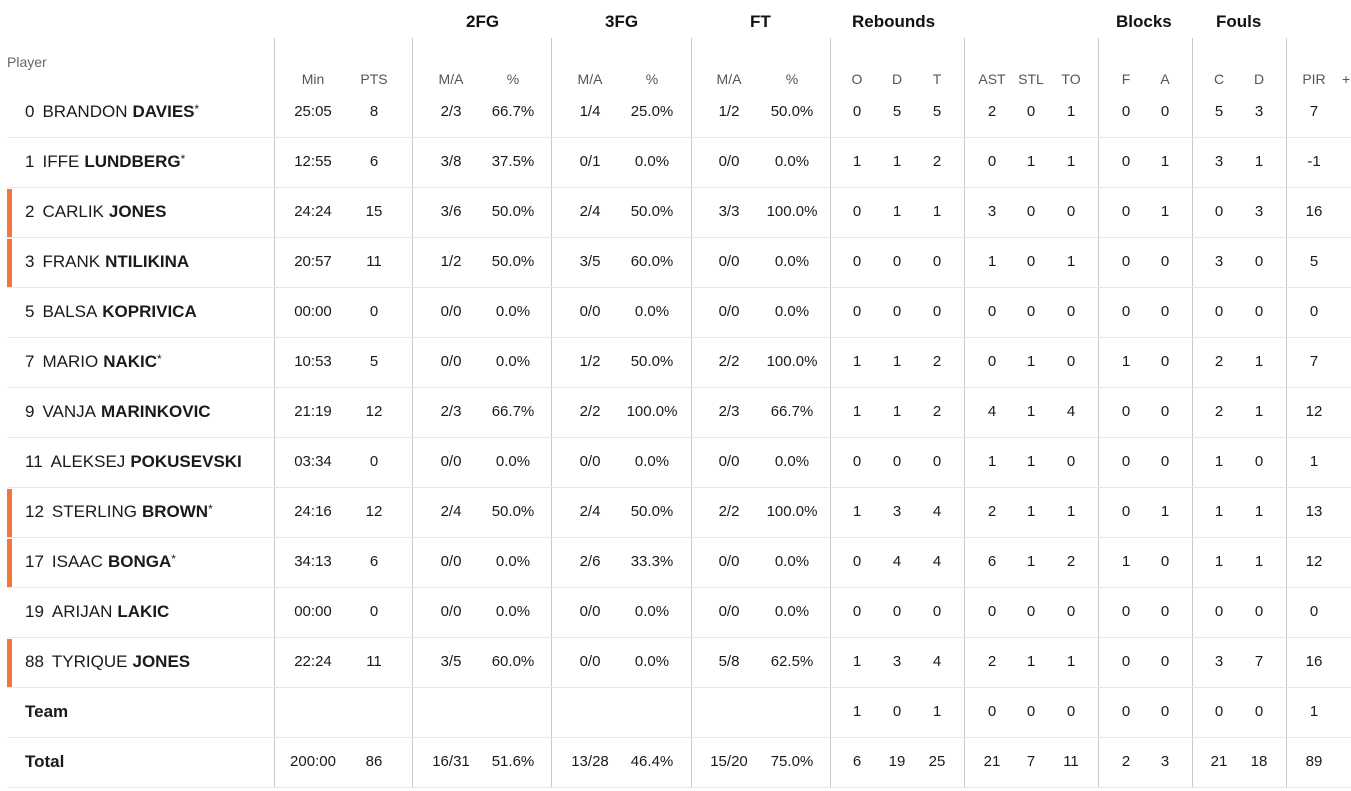 The width and height of the screenshot is (1351, 791). What do you see at coordinates (992, 79) in the screenshot?
I see `column-header: AST` at bounding box center [992, 79].